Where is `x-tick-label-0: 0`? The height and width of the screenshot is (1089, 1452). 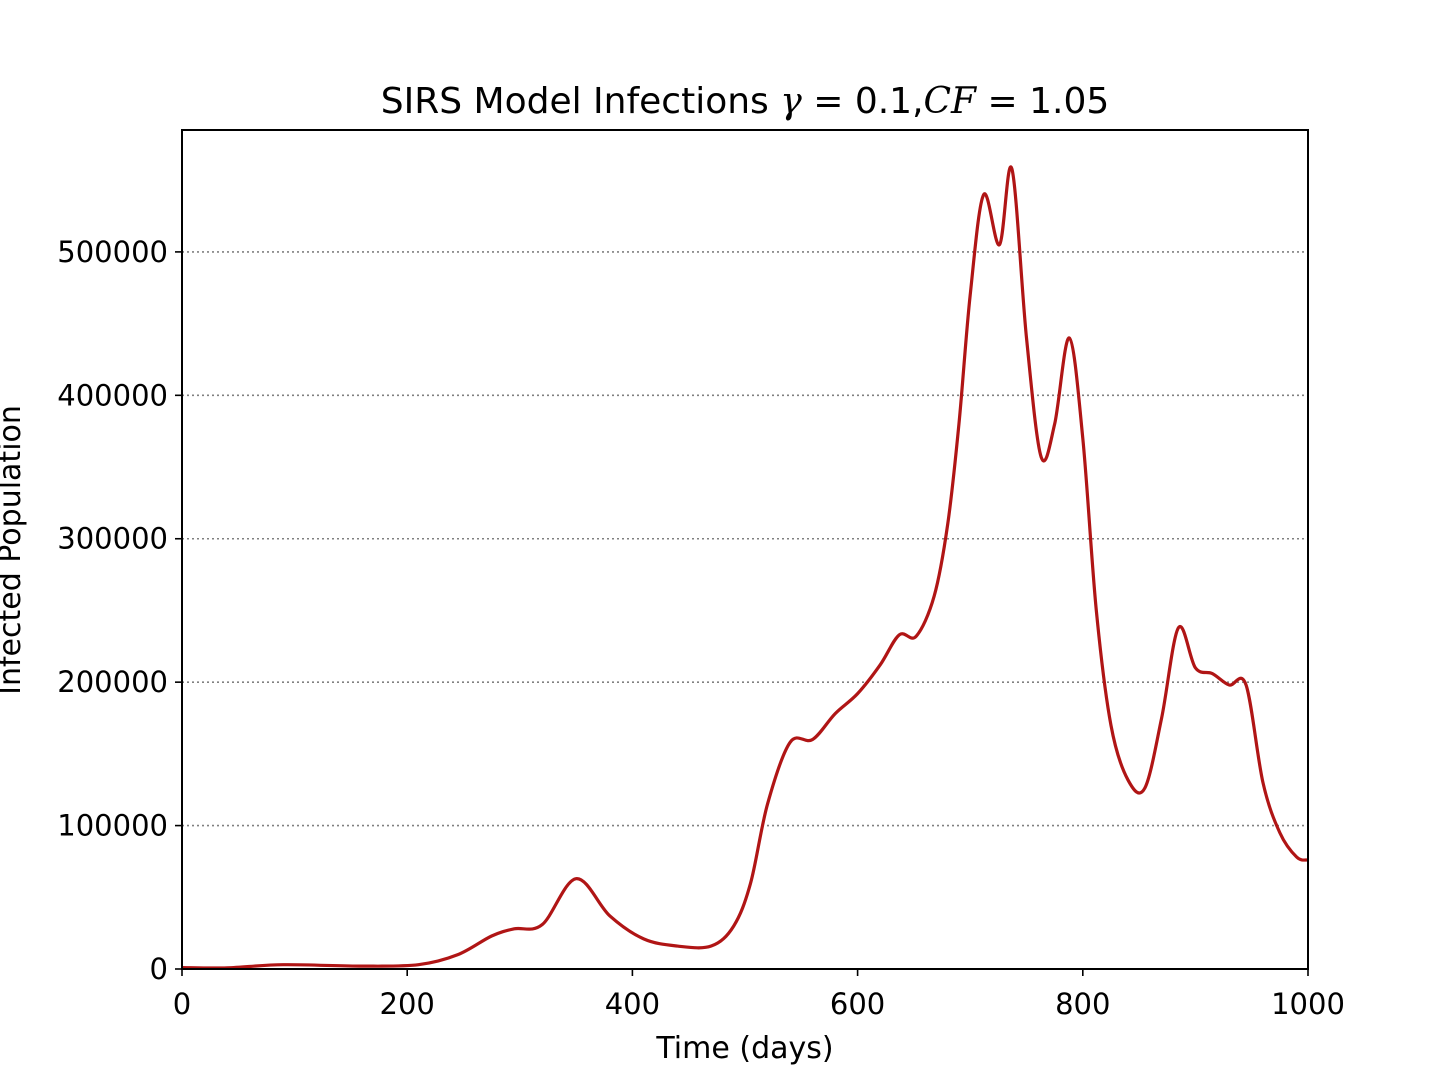
x-tick-label-0: 0 is located at coordinates (182, 1004).